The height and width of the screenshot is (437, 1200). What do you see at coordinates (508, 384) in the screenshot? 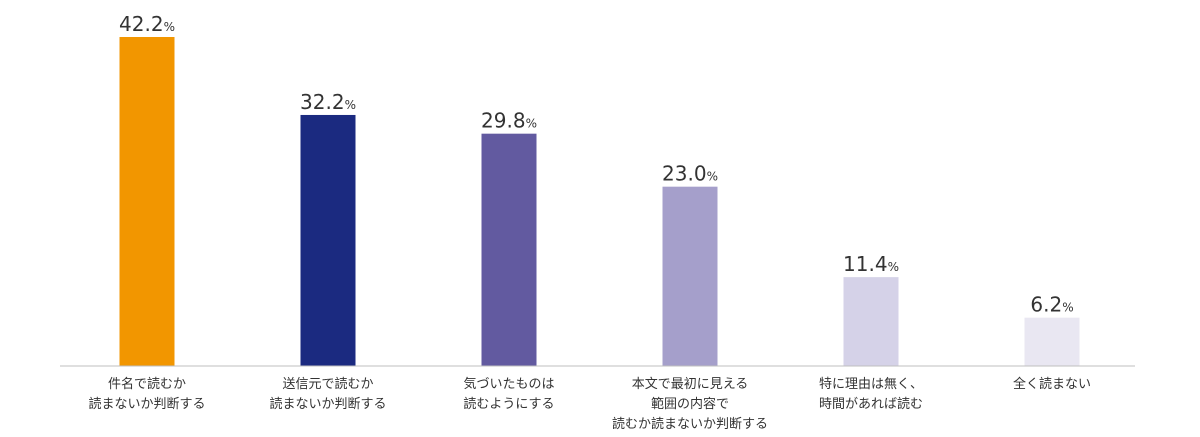
I see `category-label-line: 気づいたものは` at bounding box center [508, 384].